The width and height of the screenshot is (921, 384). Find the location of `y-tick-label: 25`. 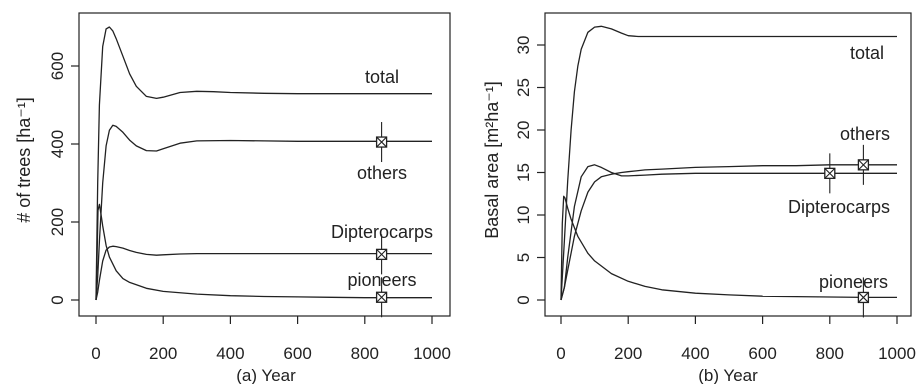

y-tick-label: 25 is located at coordinates (523, 87).